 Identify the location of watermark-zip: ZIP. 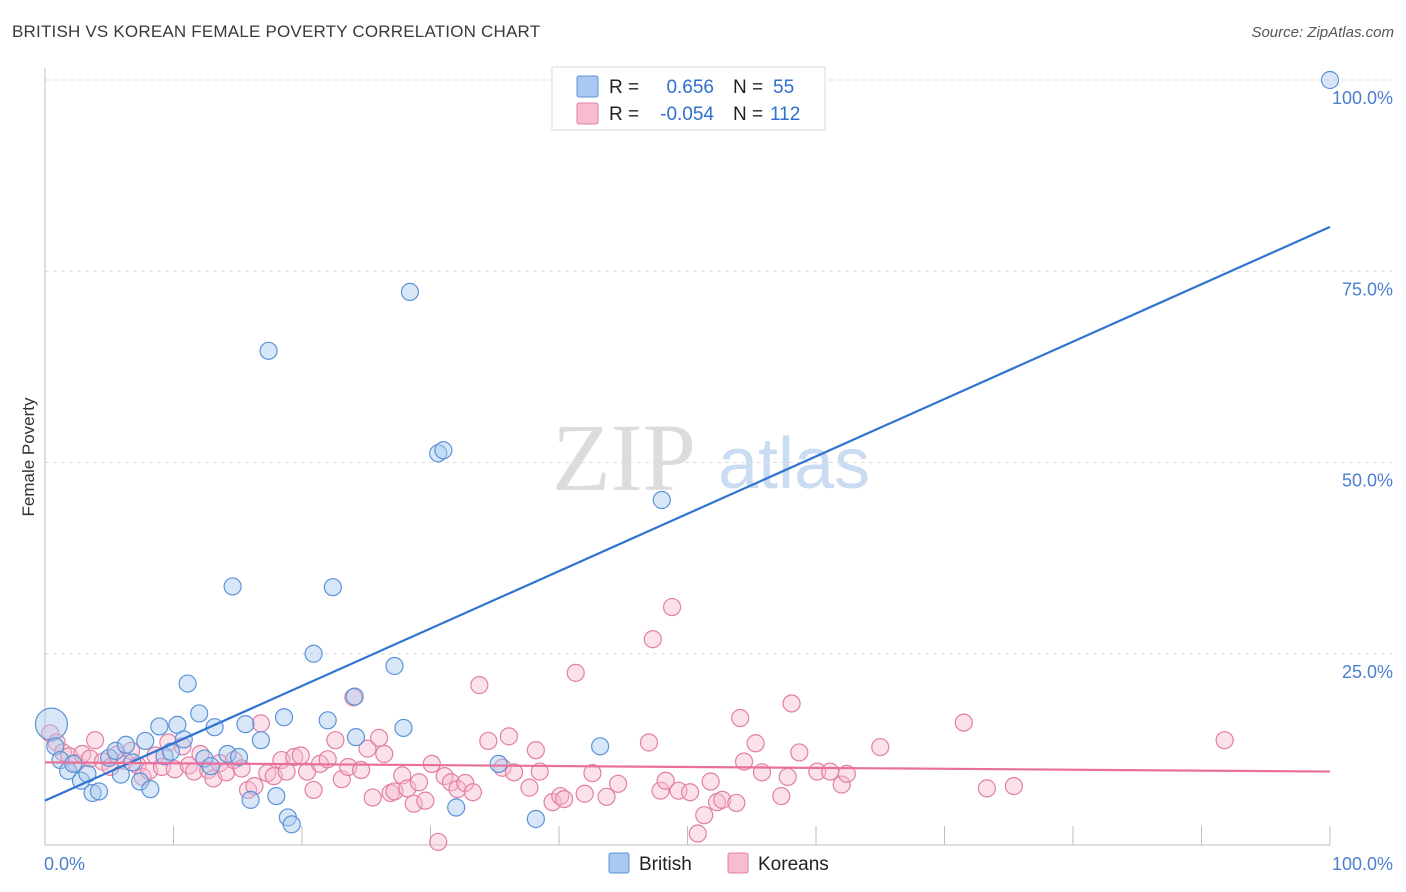
(624, 457).